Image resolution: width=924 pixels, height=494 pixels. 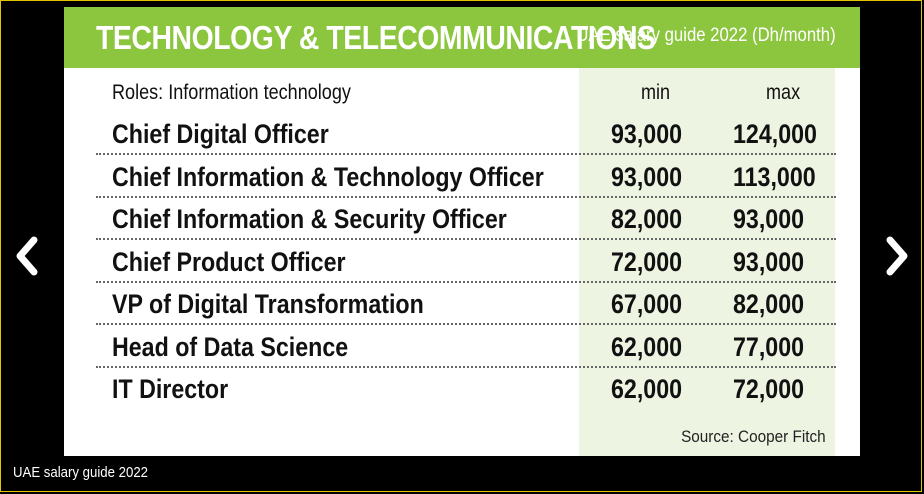 I want to click on max-header: max, so click(x=783, y=92).